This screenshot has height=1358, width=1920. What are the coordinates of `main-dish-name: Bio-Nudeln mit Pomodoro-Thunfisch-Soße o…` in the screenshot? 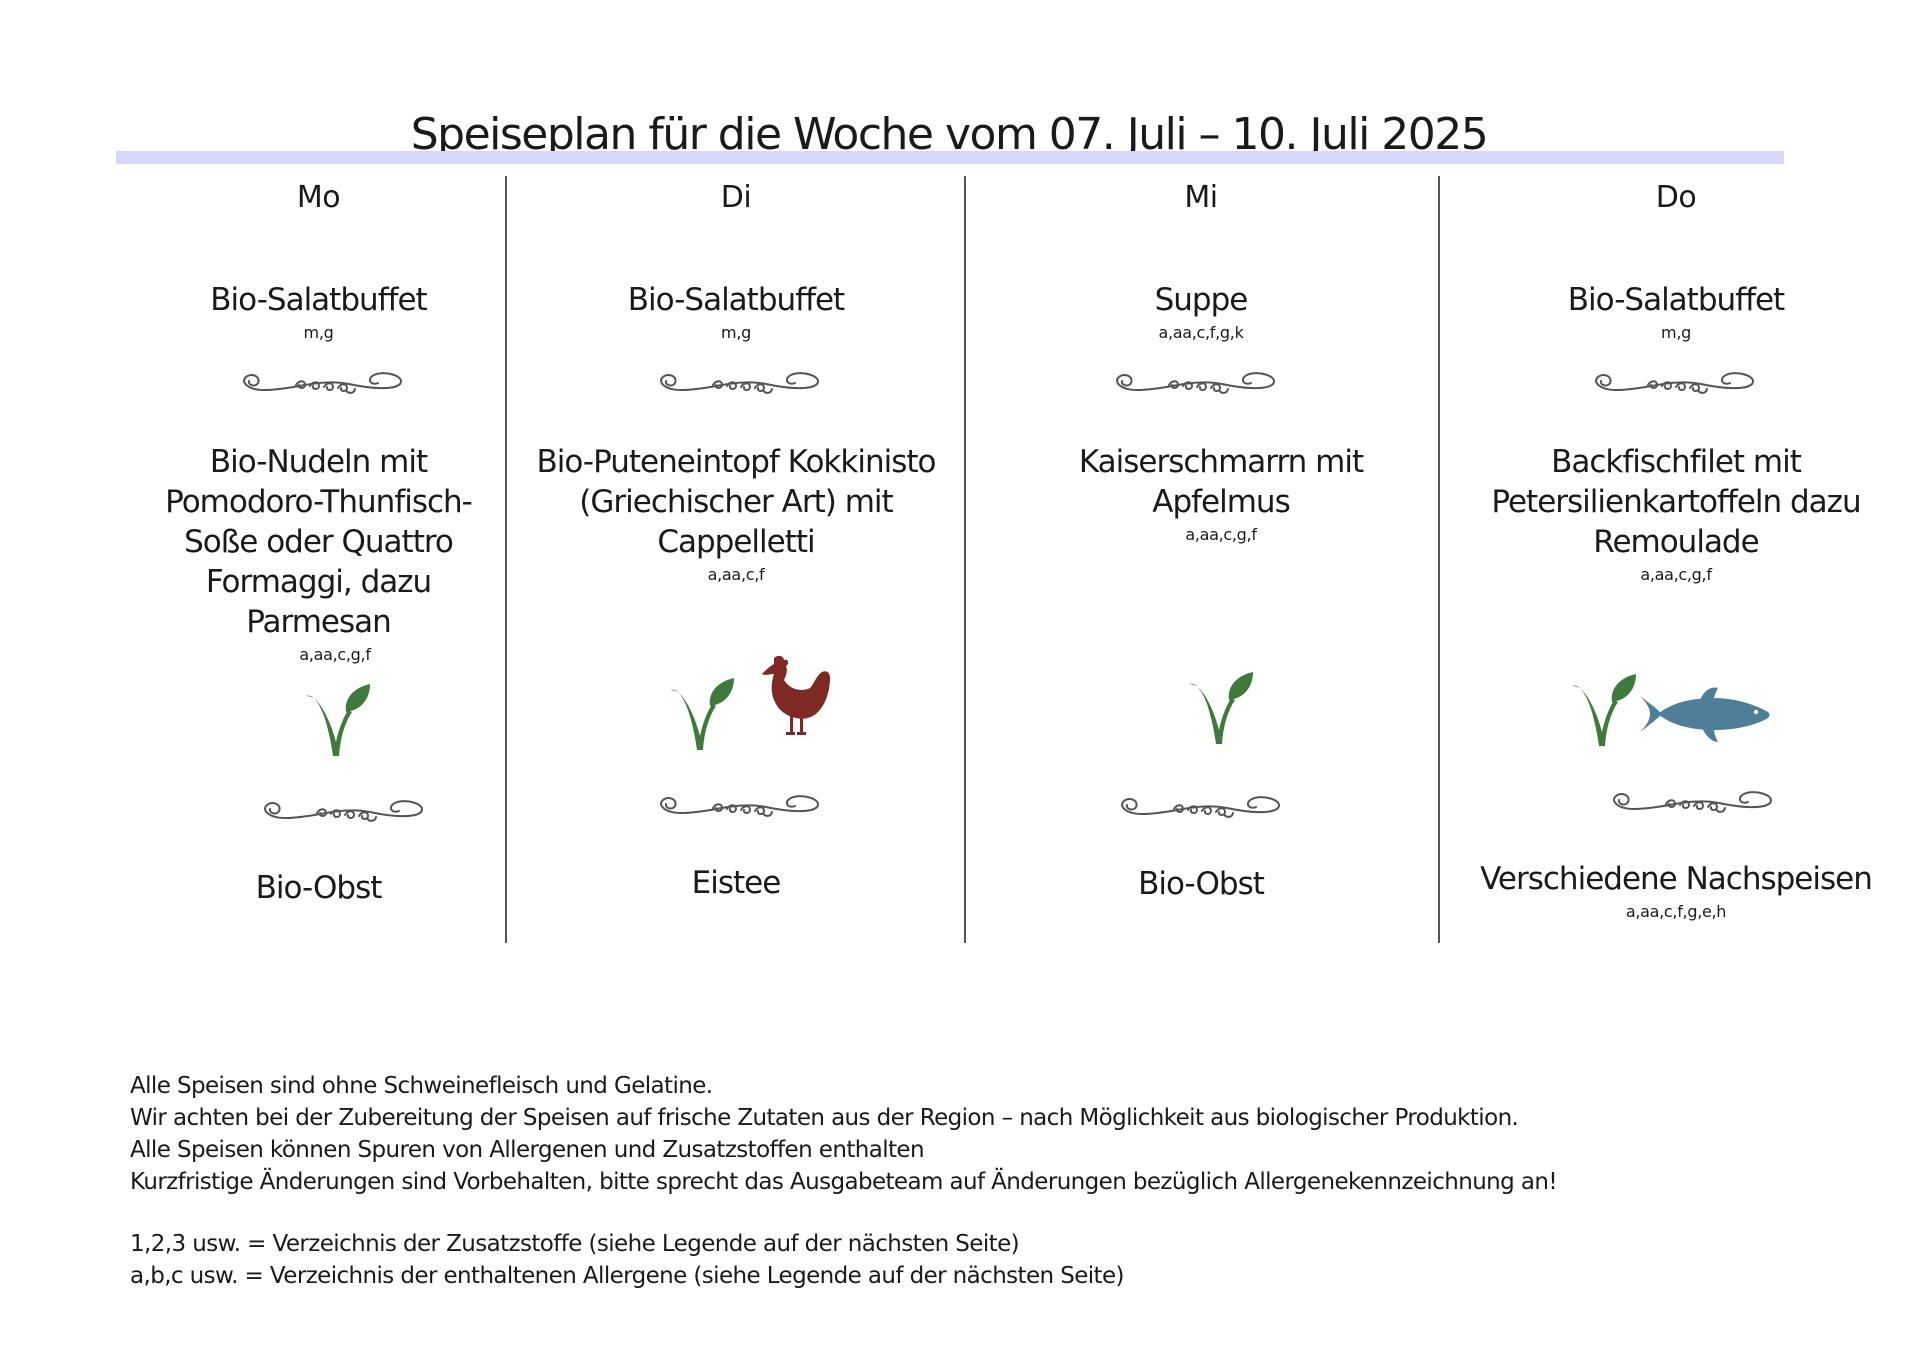 It's located at (319, 542).